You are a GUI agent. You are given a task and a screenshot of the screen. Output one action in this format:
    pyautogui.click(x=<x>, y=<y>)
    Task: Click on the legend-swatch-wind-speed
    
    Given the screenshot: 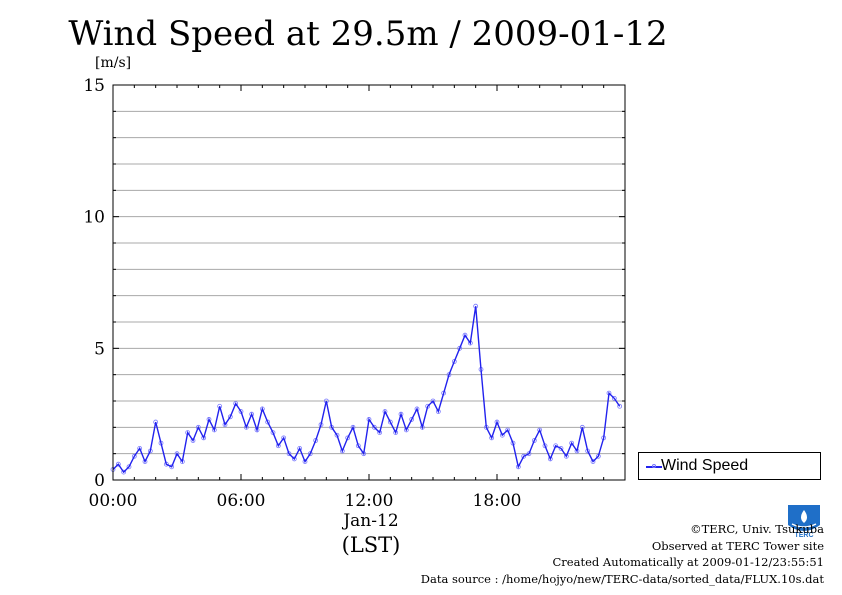 What is the action you would take?
    pyautogui.click(x=654, y=466)
    